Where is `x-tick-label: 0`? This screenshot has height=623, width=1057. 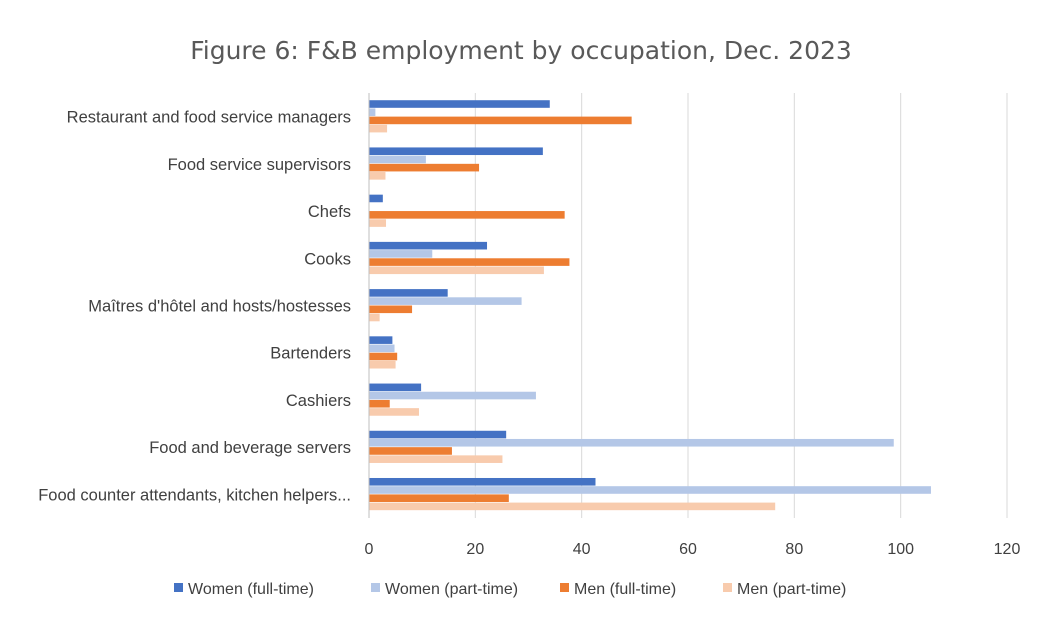
x-tick-label: 0 is located at coordinates (369, 549).